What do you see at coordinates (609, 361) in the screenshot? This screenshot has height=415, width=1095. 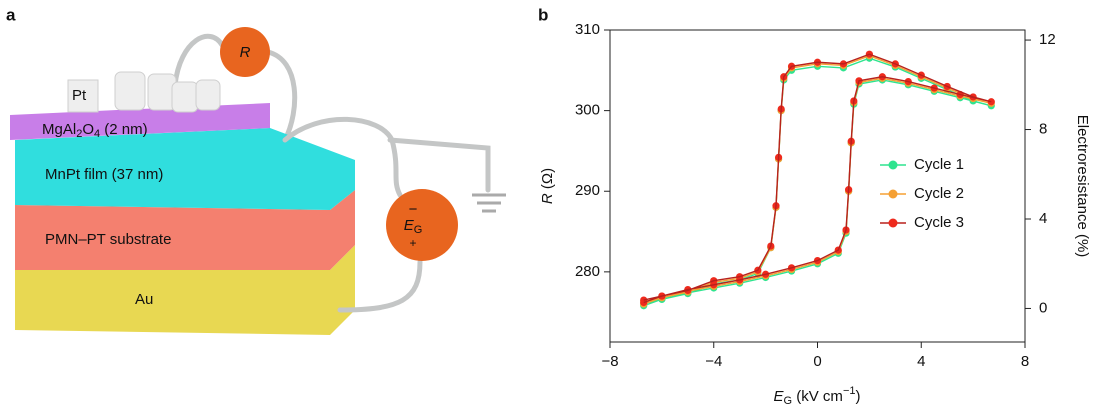 I see `x-tick-label: −8` at bounding box center [609, 361].